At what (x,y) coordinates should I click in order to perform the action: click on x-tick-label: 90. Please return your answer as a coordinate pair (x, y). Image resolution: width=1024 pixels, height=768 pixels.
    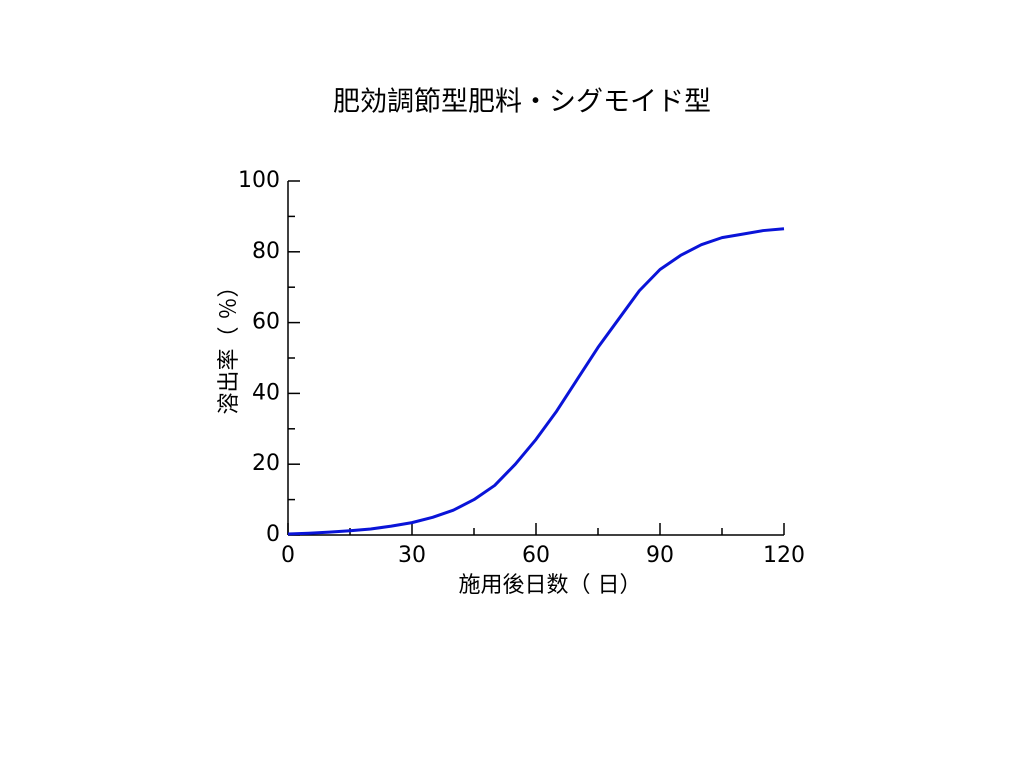
    Looking at the image, I should click on (660, 555).